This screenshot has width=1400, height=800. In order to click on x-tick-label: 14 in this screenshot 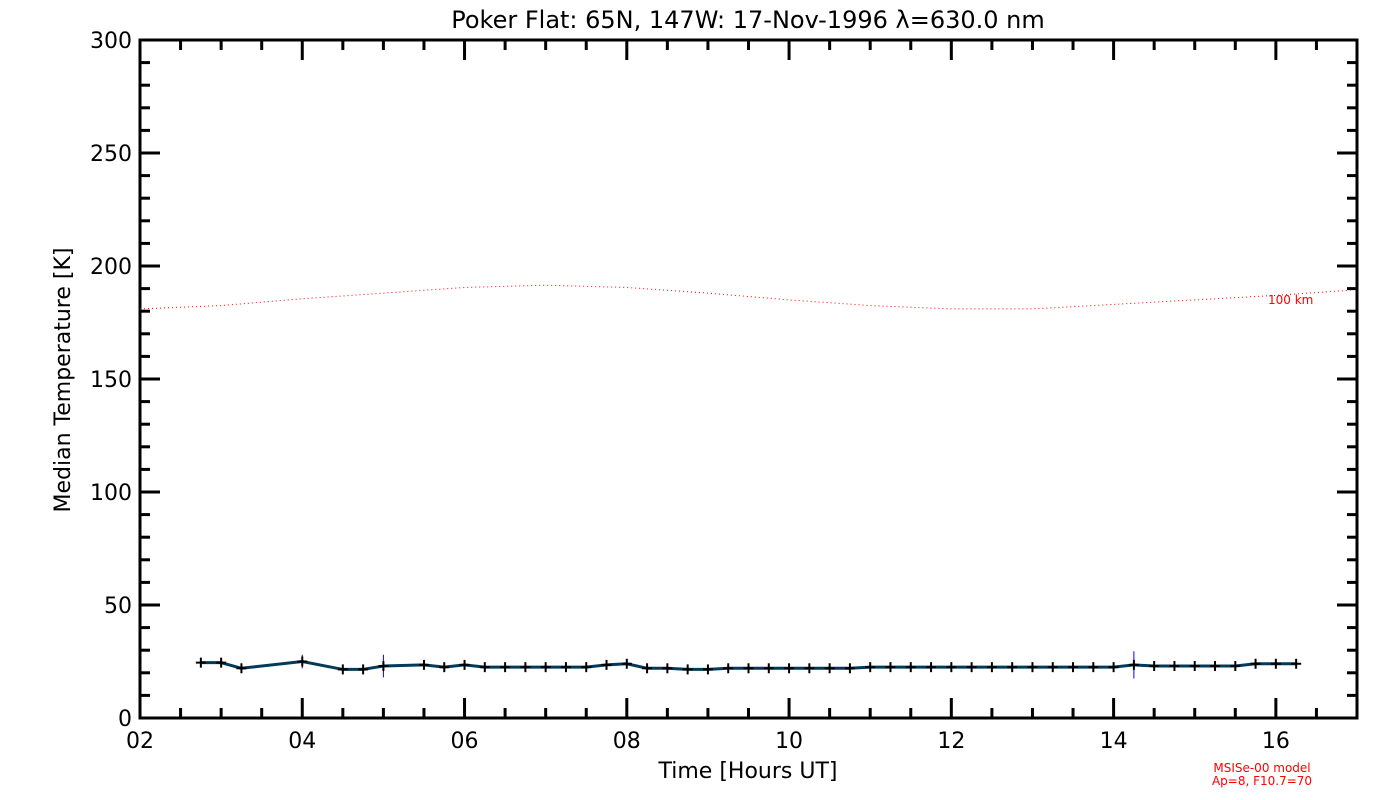, I will do `click(1114, 741)`.